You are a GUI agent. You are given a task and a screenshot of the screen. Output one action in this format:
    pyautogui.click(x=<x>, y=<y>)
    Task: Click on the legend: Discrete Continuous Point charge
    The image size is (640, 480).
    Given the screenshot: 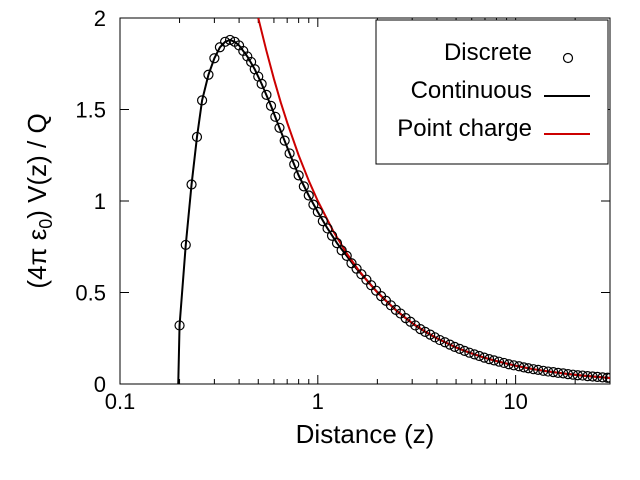 What is the action you would take?
    pyautogui.click(x=492, y=92)
    